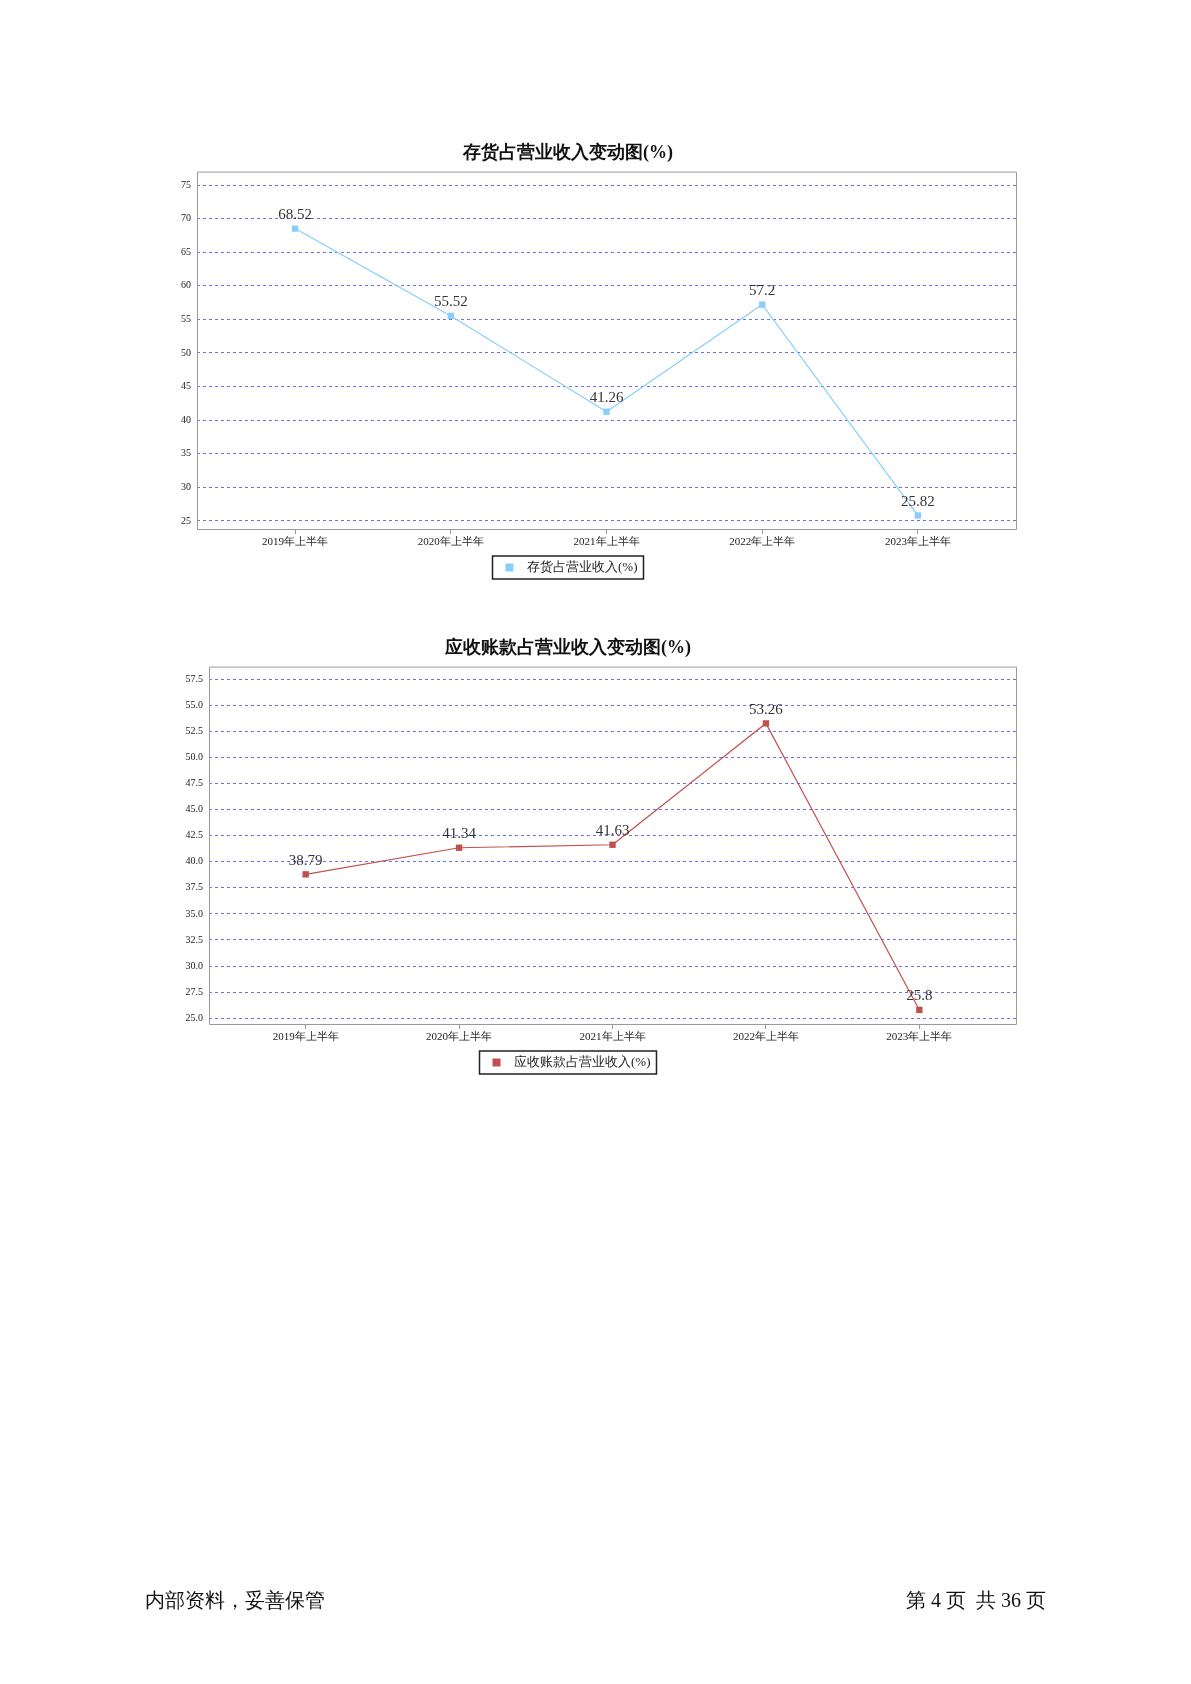 The image size is (1191, 1684). What do you see at coordinates (194, 887) in the screenshot?
I see `y-tick-label: 37.5` at bounding box center [194, 887].